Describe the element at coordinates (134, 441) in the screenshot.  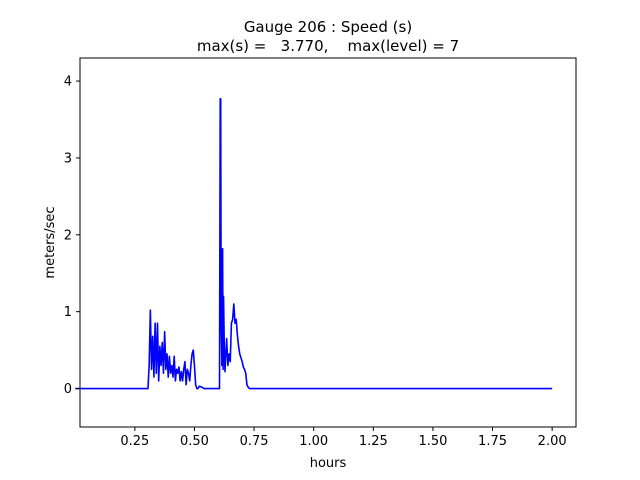
I see `x-tick-label: 0.25` at that location.